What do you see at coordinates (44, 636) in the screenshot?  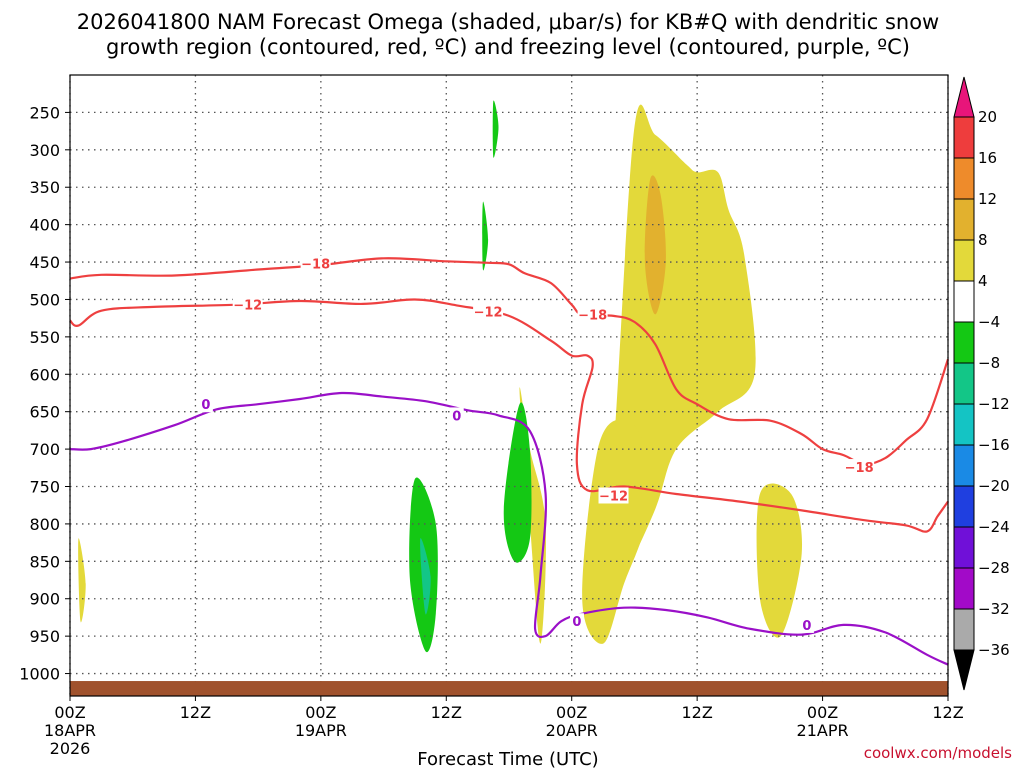 I see `y-tick-label-950: 950` at bounding box center [44, 636].